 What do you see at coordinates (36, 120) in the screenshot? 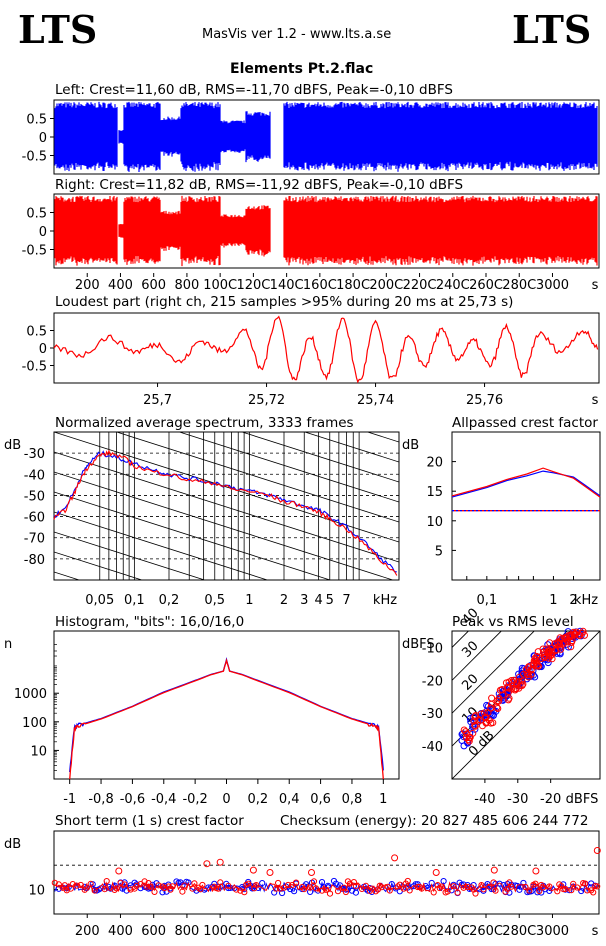
I see `left-waveform-ytick-label: 0.5` at bounding box center [36, 120].